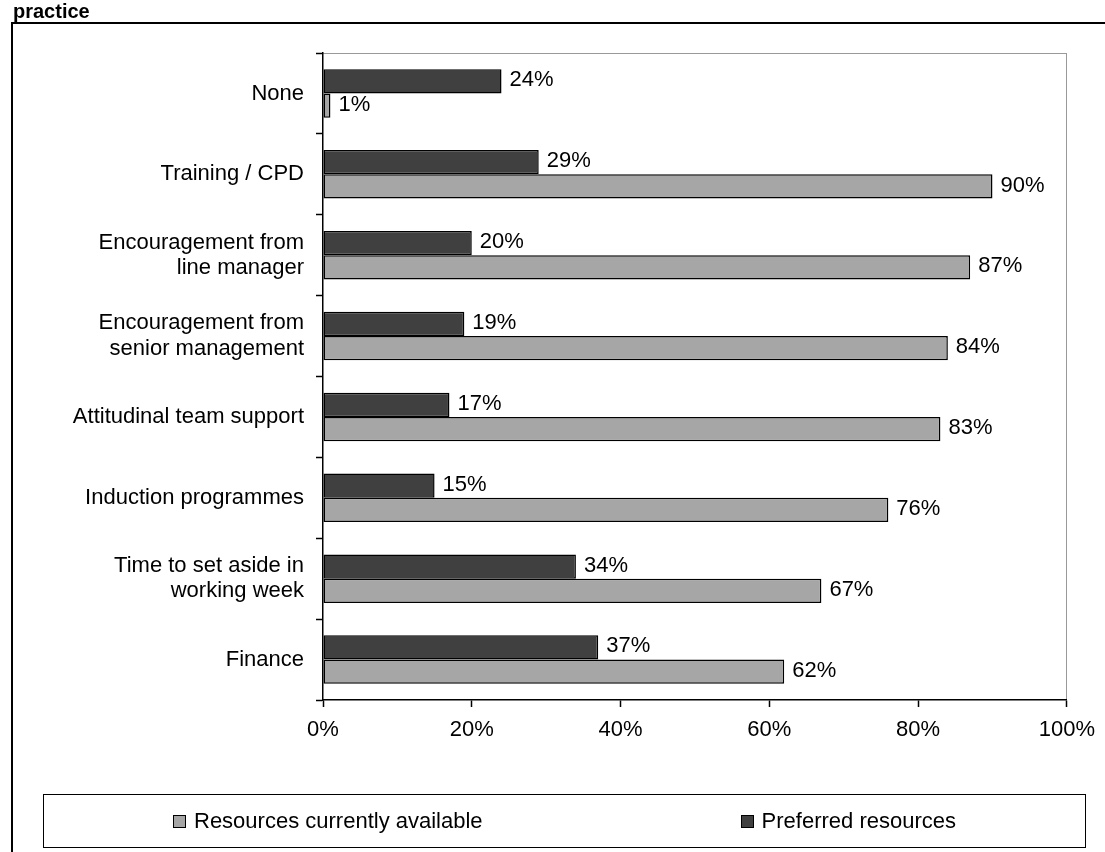 The image size is (1105, 852). Describe the element at coordinates (918, 728) in the screenshot. I see `x-tick-label: 80%` at that location.